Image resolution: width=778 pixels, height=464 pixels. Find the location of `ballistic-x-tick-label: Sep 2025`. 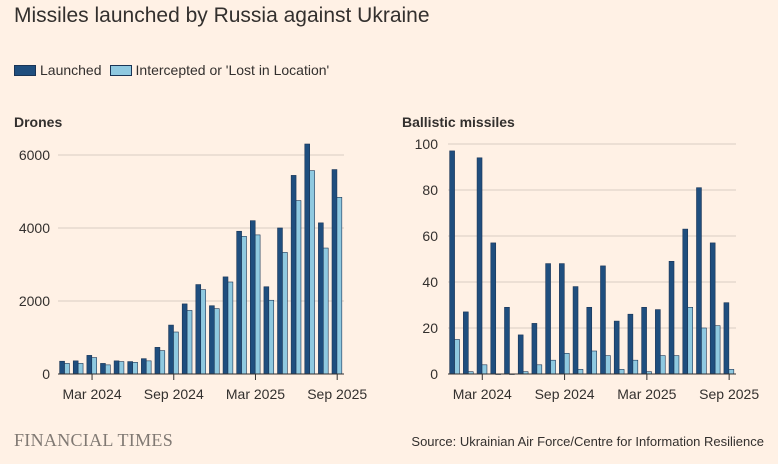

ballistic-x-tick-label: Sep 2025 is located at coordinates (729, 394).